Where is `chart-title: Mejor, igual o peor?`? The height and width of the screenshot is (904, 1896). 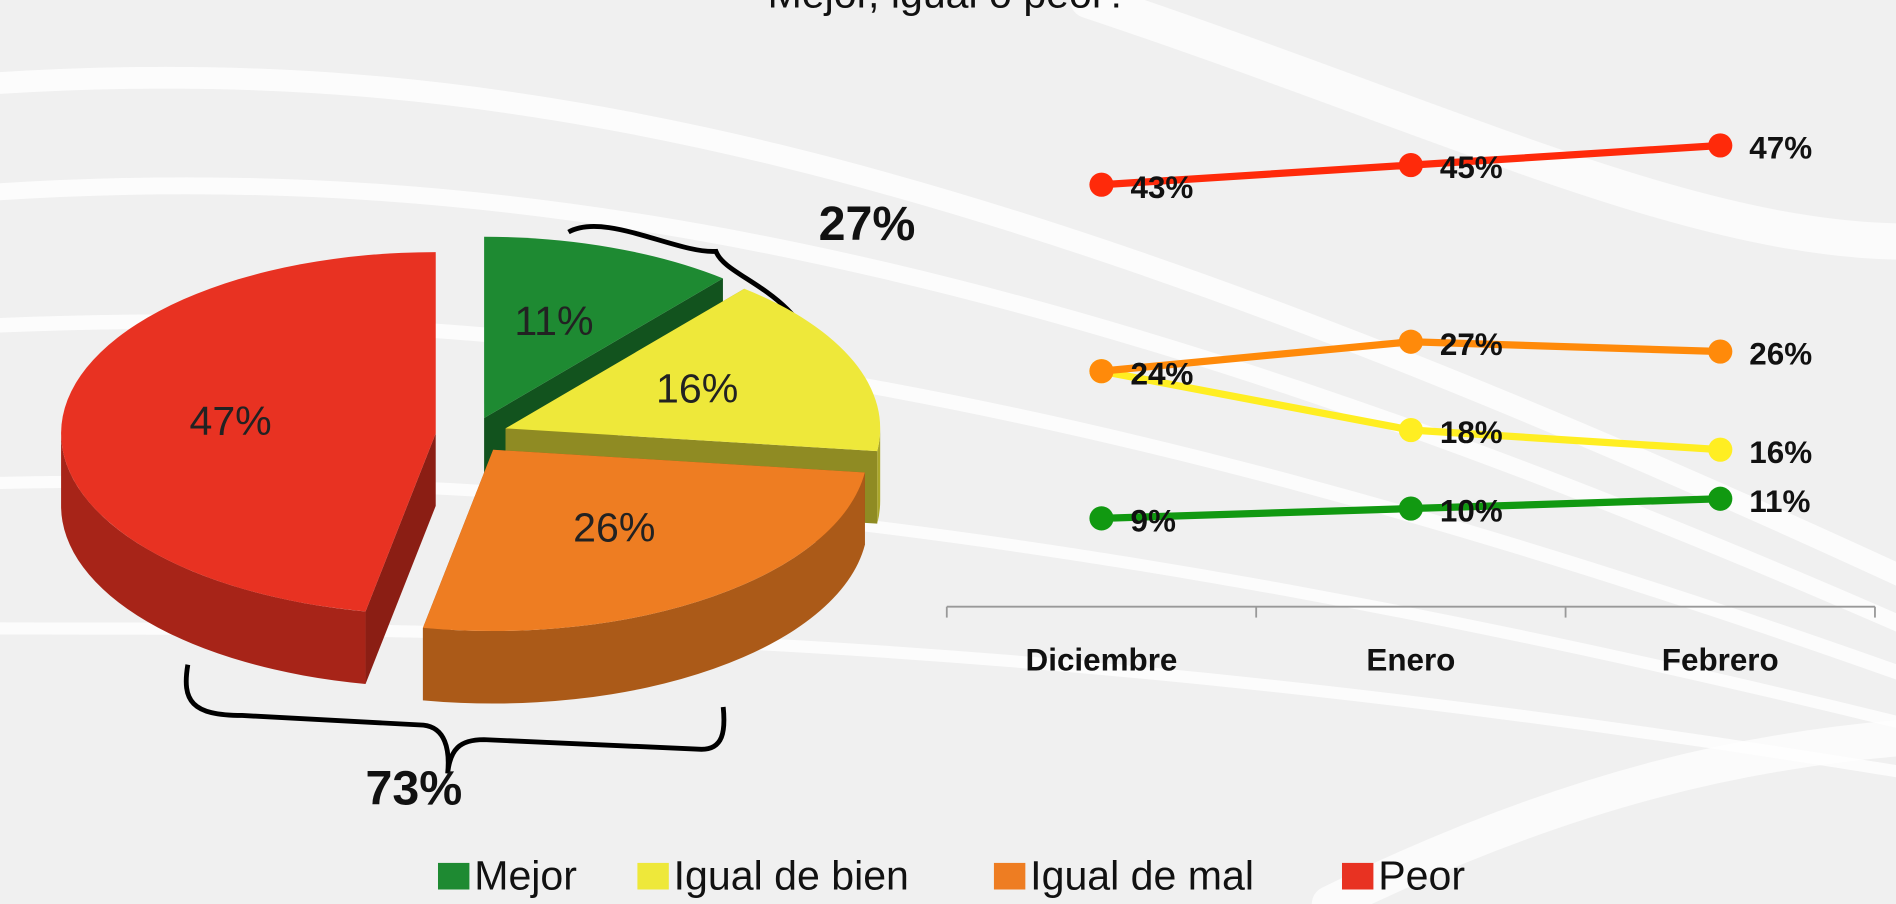
chart-title: Mejor, igual o peor? is located at coordinates (948, 8).